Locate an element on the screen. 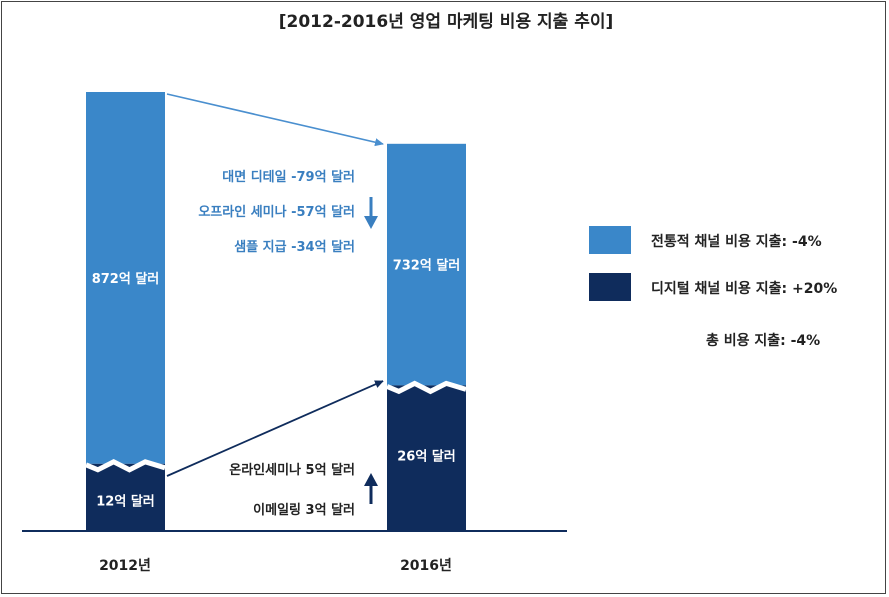 The height and width of the screenshot is (597, 889). traditional-change-arrow is located at coordinates (275, 120).